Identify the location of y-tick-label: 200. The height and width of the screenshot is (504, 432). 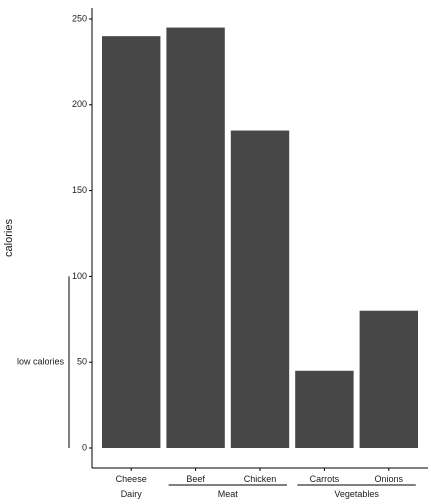
(79, 104).